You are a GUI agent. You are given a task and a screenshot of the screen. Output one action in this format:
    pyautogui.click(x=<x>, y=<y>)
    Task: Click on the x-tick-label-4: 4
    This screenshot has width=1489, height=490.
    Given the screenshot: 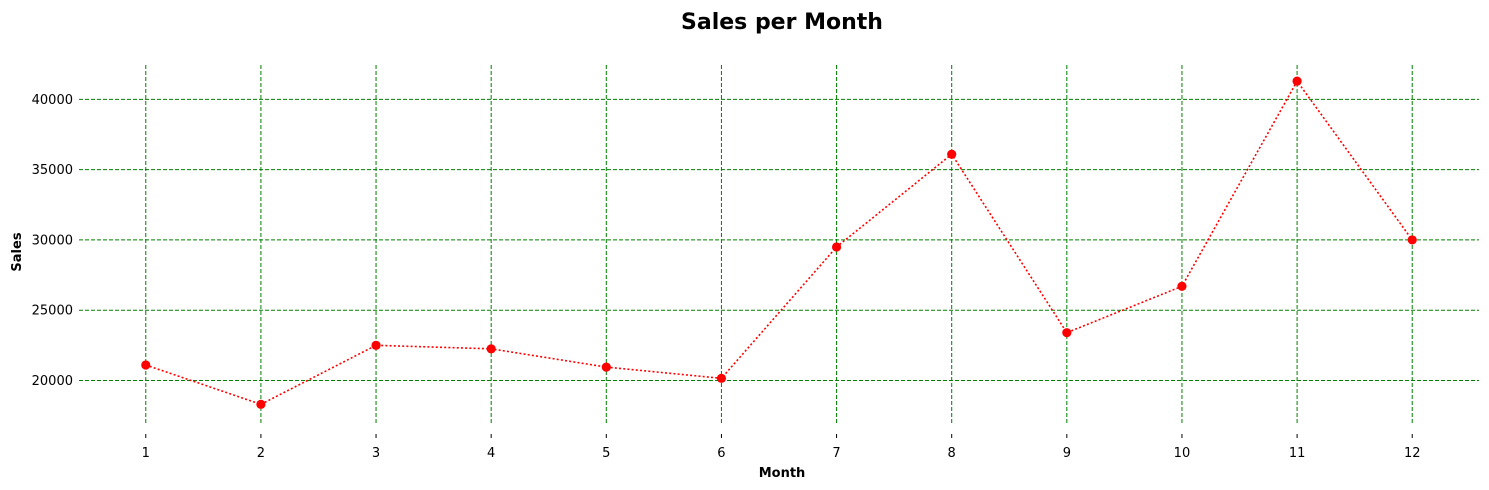 What is the action you would take?
    pyautogui.click(x=491, y=453)
    